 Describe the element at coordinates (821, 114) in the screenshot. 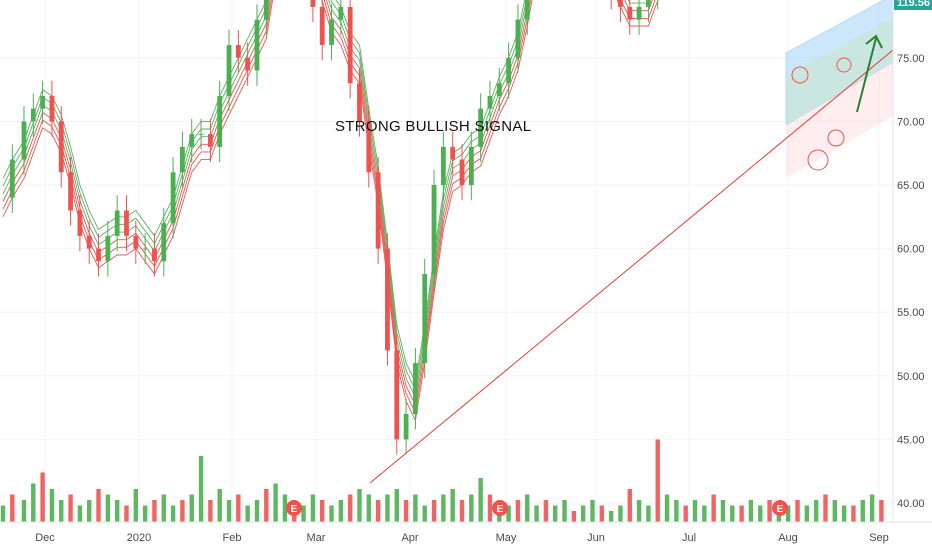

I see `highlight-circles` at that location.